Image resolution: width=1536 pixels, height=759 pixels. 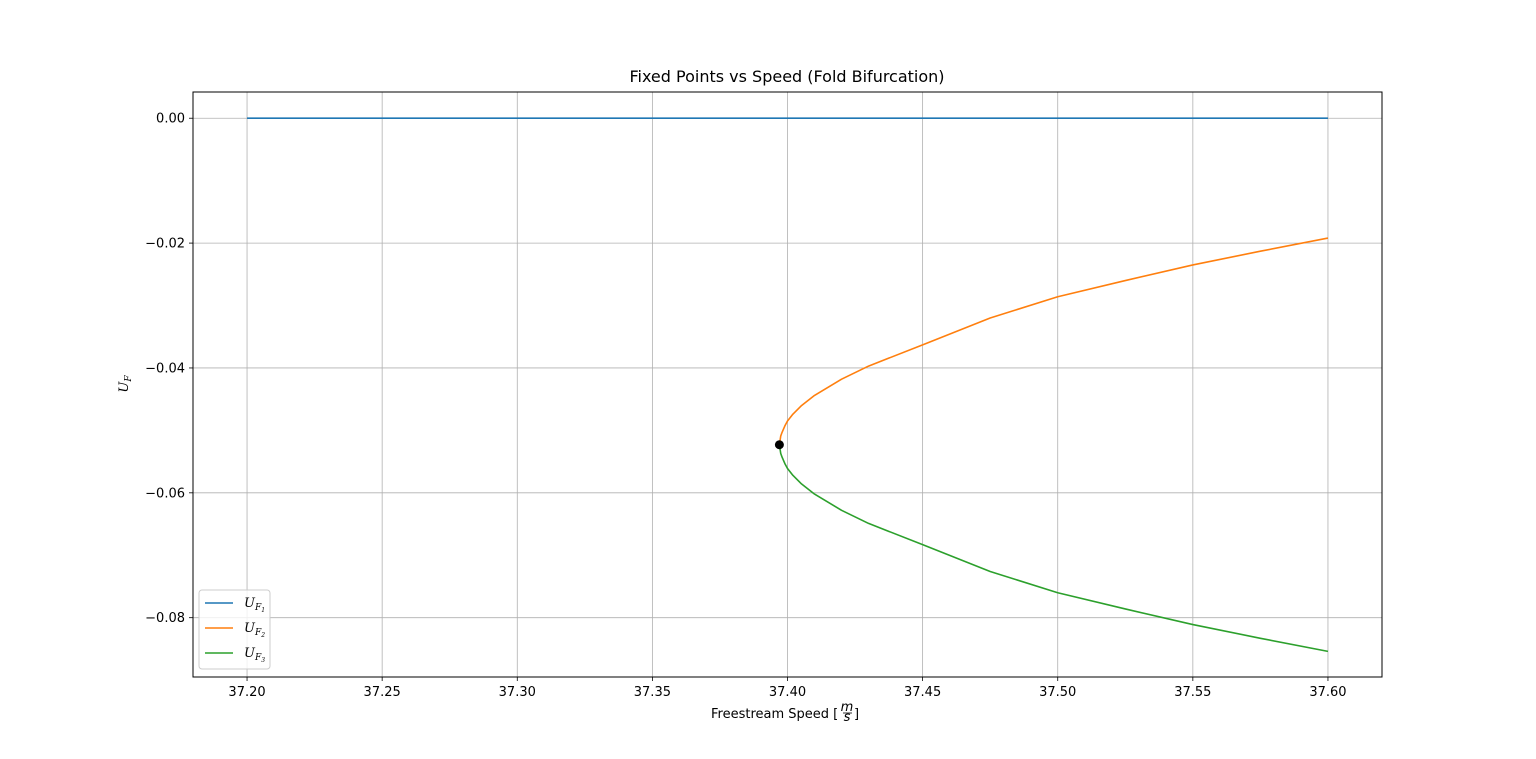 I want to click on x-axis-label-text: Freestream Speed [, so click(x=774, y=714).